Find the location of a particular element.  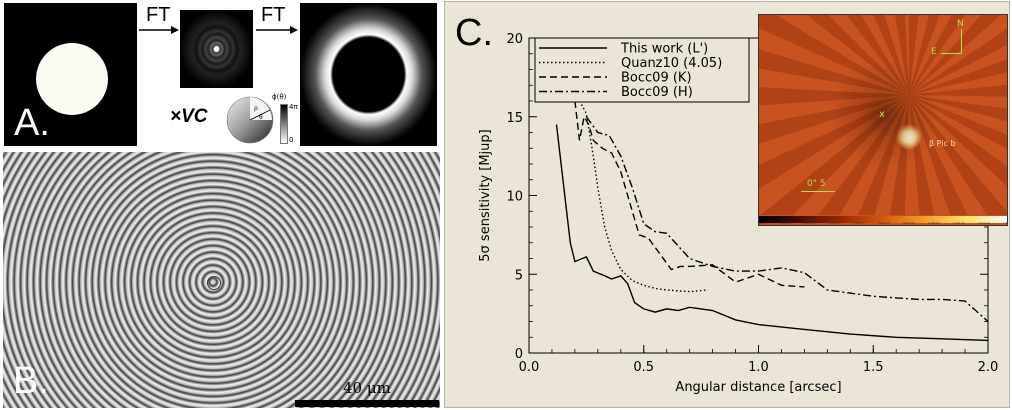

vortex-output-image is located at coordinates (368, 74).